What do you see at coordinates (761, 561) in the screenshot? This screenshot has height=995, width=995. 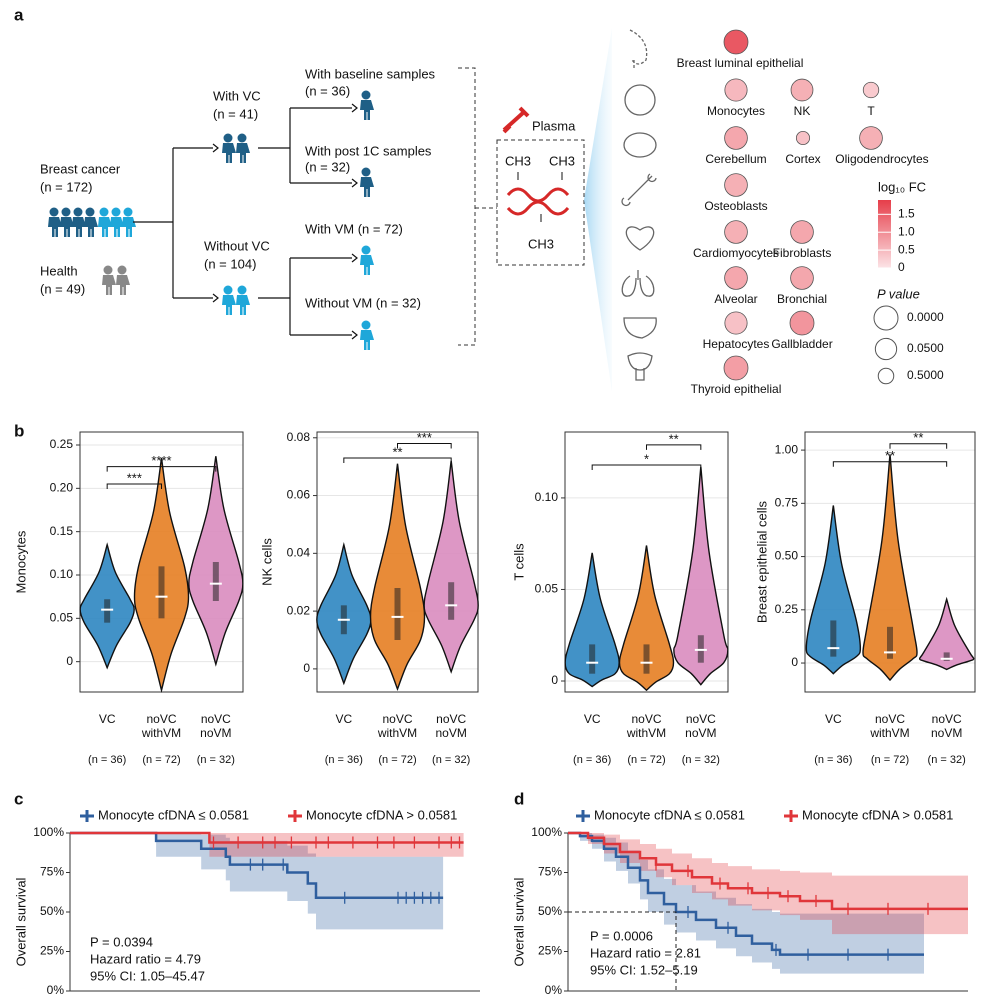 I see `y-axis-label: Breast epithelial cells` at bounding box center [761, 561].